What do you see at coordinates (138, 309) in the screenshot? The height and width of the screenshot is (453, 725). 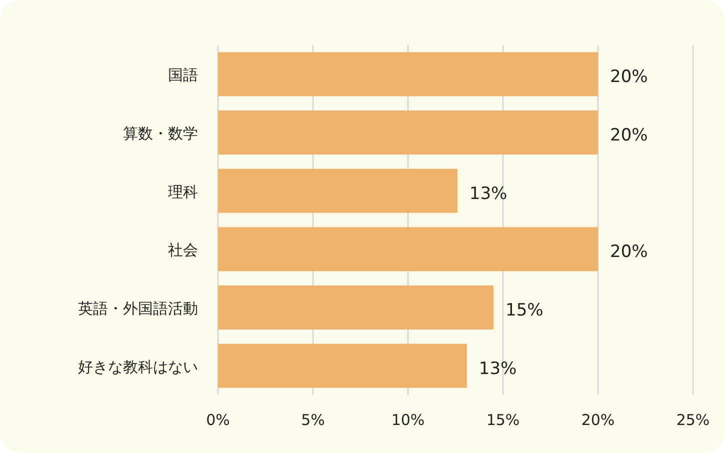 I see `y-tick-label: 英語・外国語活動` at bounding box center [138, 309].